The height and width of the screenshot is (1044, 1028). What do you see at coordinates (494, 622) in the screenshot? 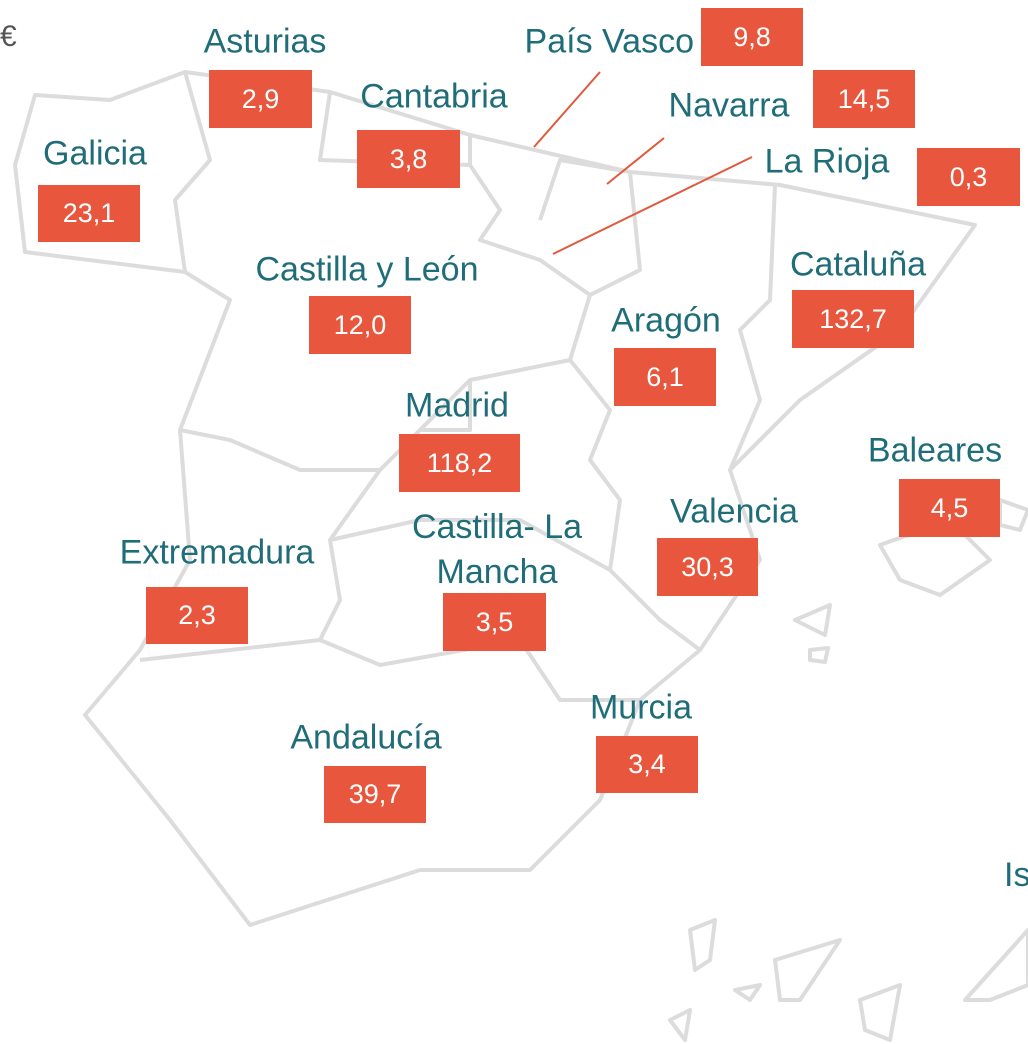
I see `region-value: 3,5` at bounding box center [494, 622].